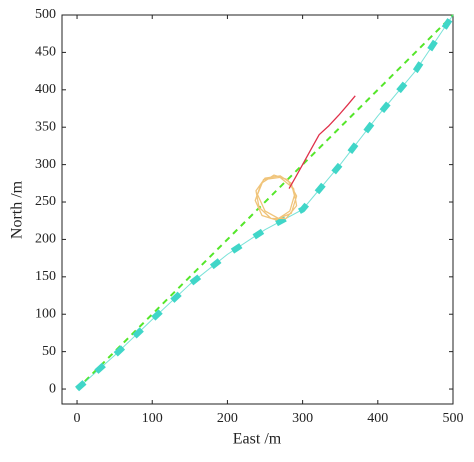  I want to click on x-tick-label: 0, so click(77, 418).